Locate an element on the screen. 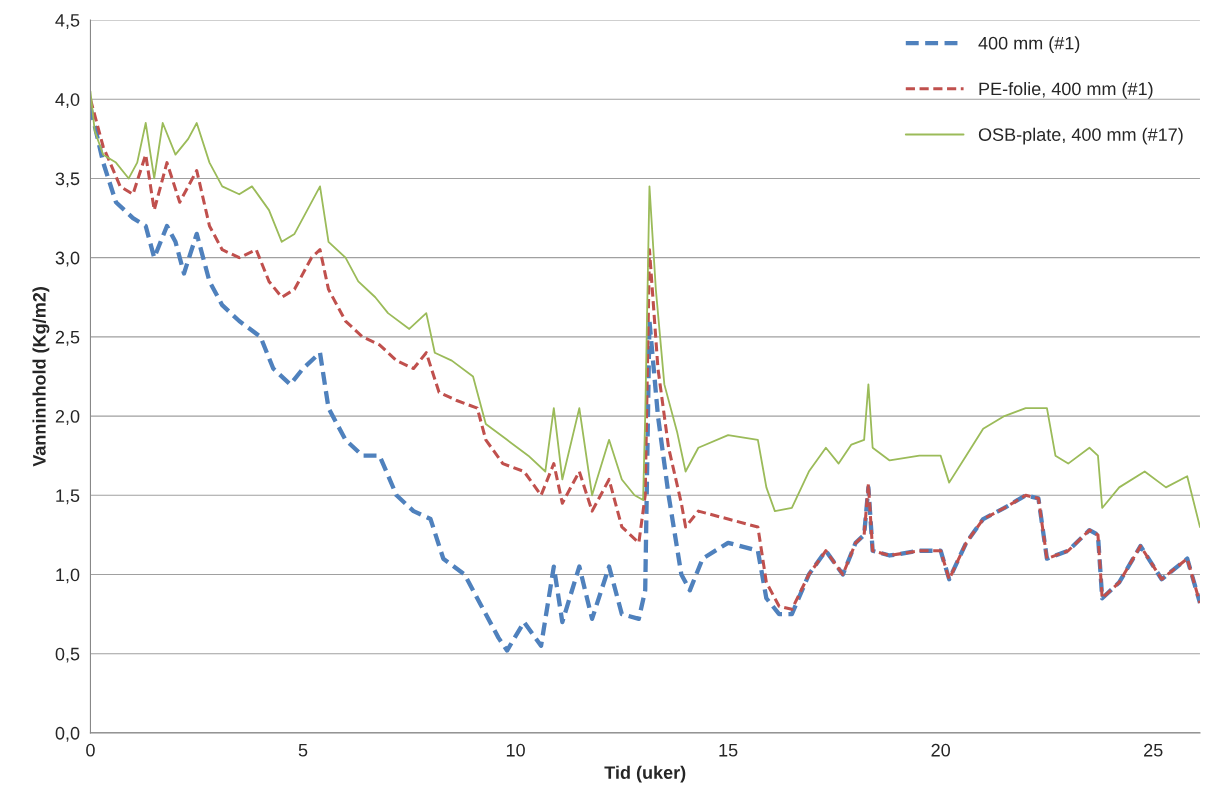  legend-label: 400 mm (#1) is located at coordinates (1029, 45).